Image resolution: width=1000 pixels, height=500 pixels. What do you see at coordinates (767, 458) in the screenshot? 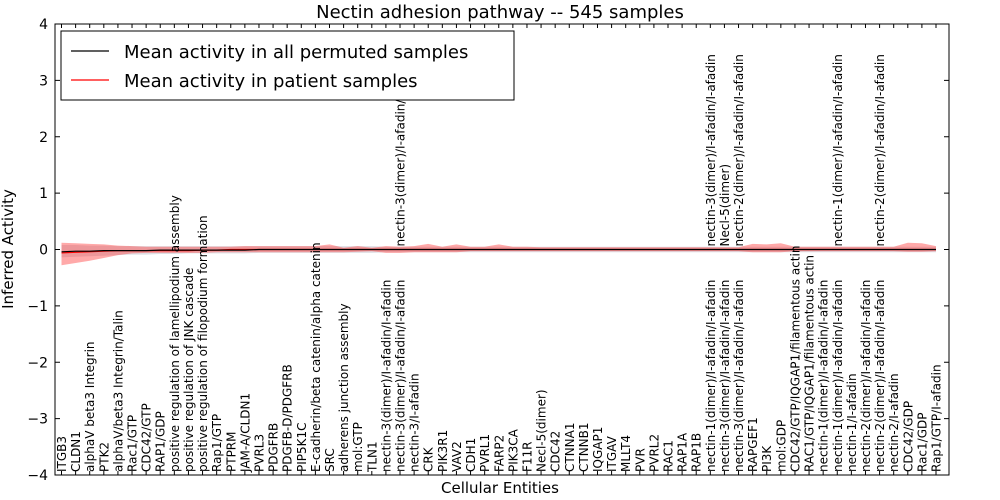
I see `x-tick-label: PI3K` at bounding box center [767, 458].